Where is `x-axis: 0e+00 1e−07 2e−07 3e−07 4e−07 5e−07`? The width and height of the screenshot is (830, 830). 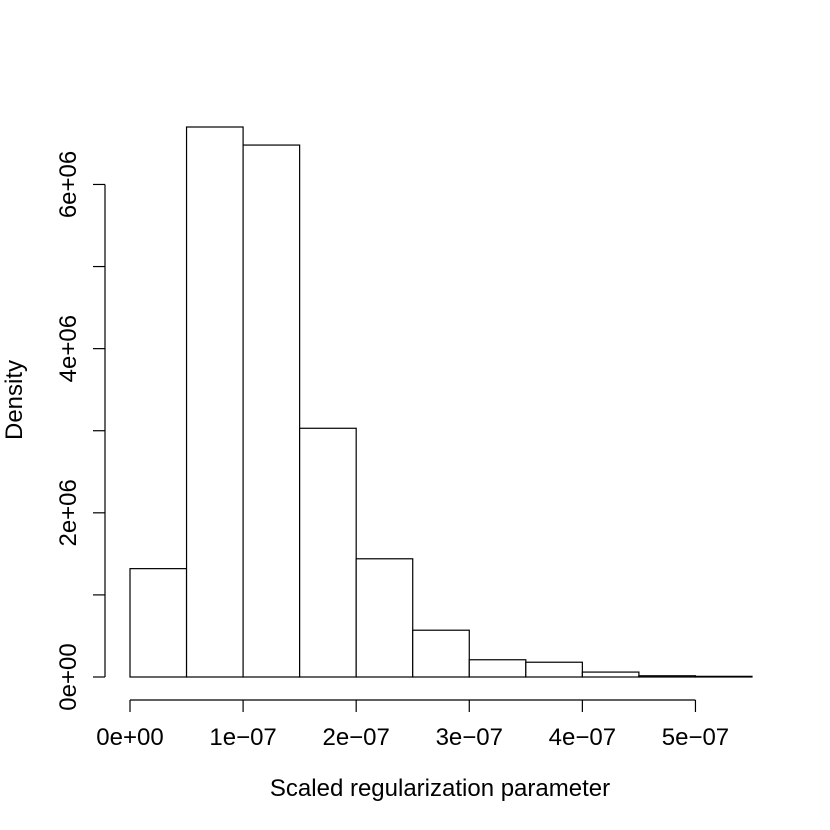
x-axis: 0e+00 1e−07 2e−07 3e−07 4e−07 5e−07 is located at coordinates (412, 725).